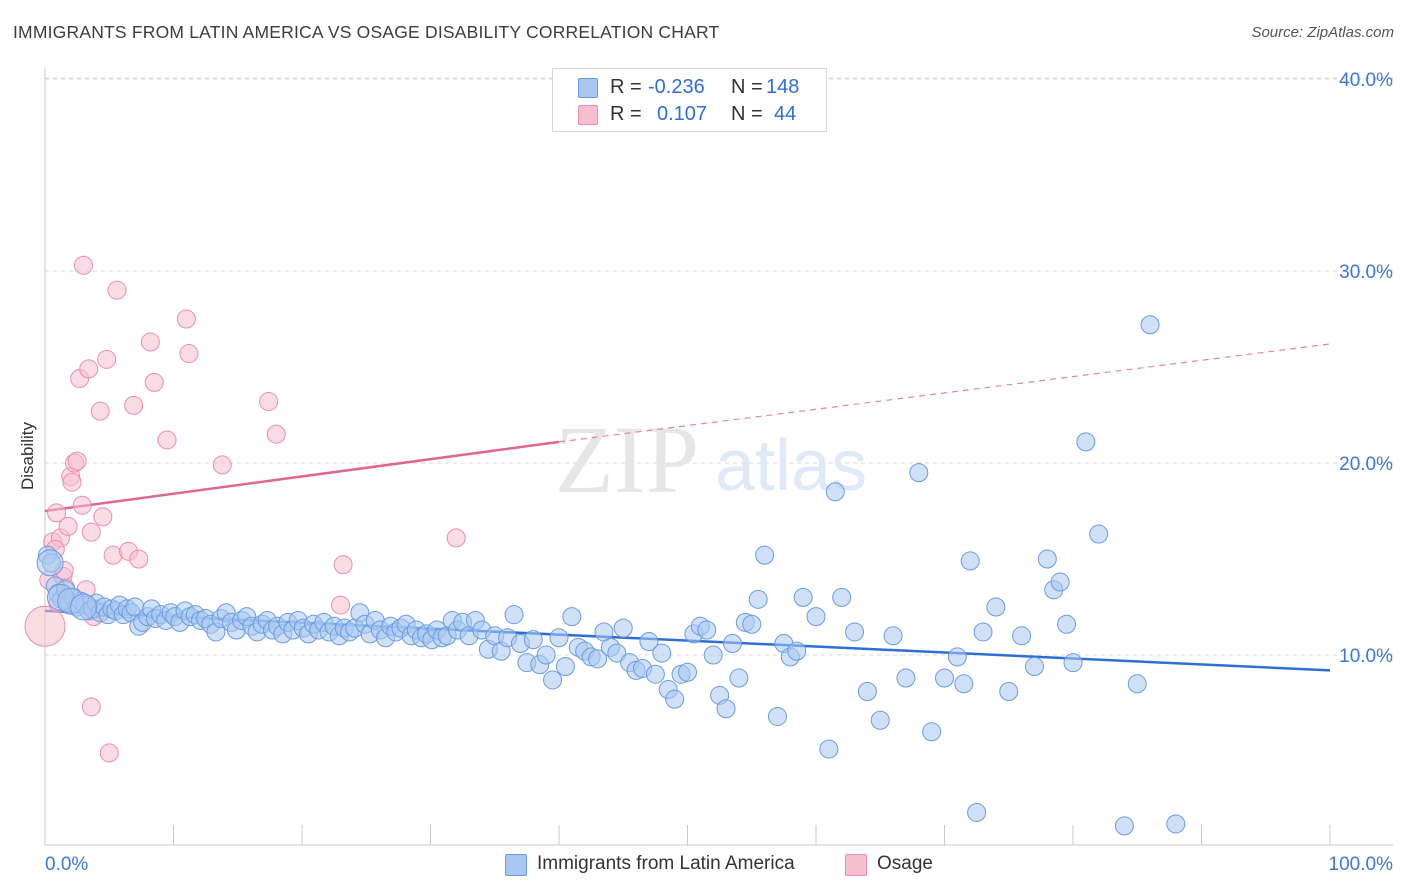  What do you see at coordinates (516, 865) in the screenshot?
I see `bottom-legend-swatch-blue` at bounding box center [516, 865].